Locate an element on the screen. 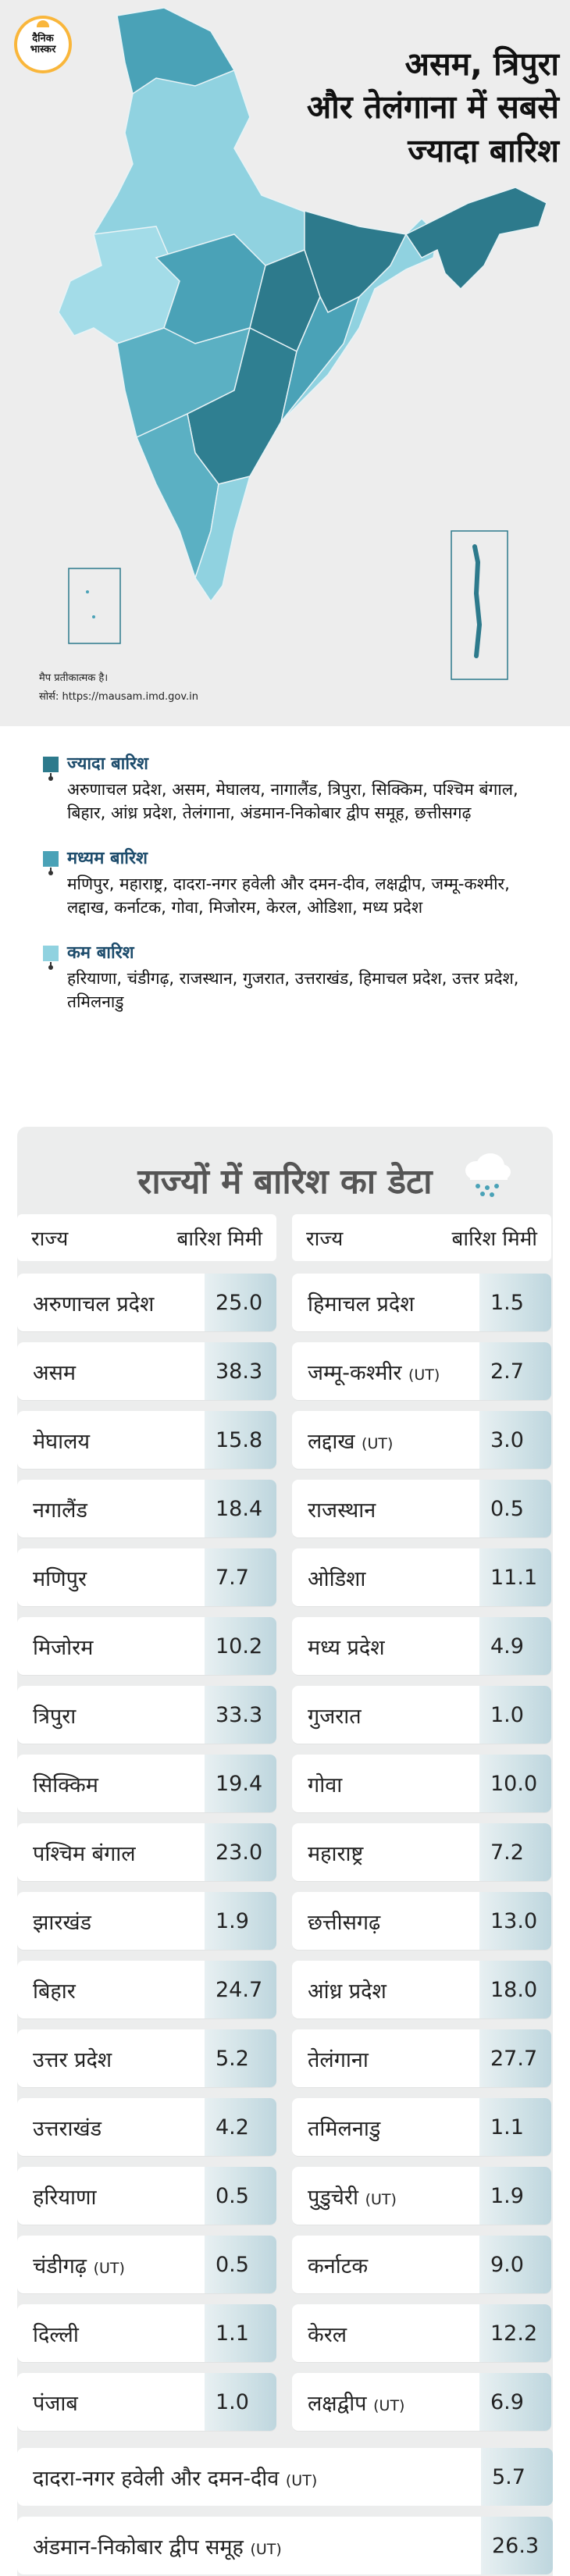  table-header-left: राज्य बारिश मिमी is located at coordinates (146, 1237).